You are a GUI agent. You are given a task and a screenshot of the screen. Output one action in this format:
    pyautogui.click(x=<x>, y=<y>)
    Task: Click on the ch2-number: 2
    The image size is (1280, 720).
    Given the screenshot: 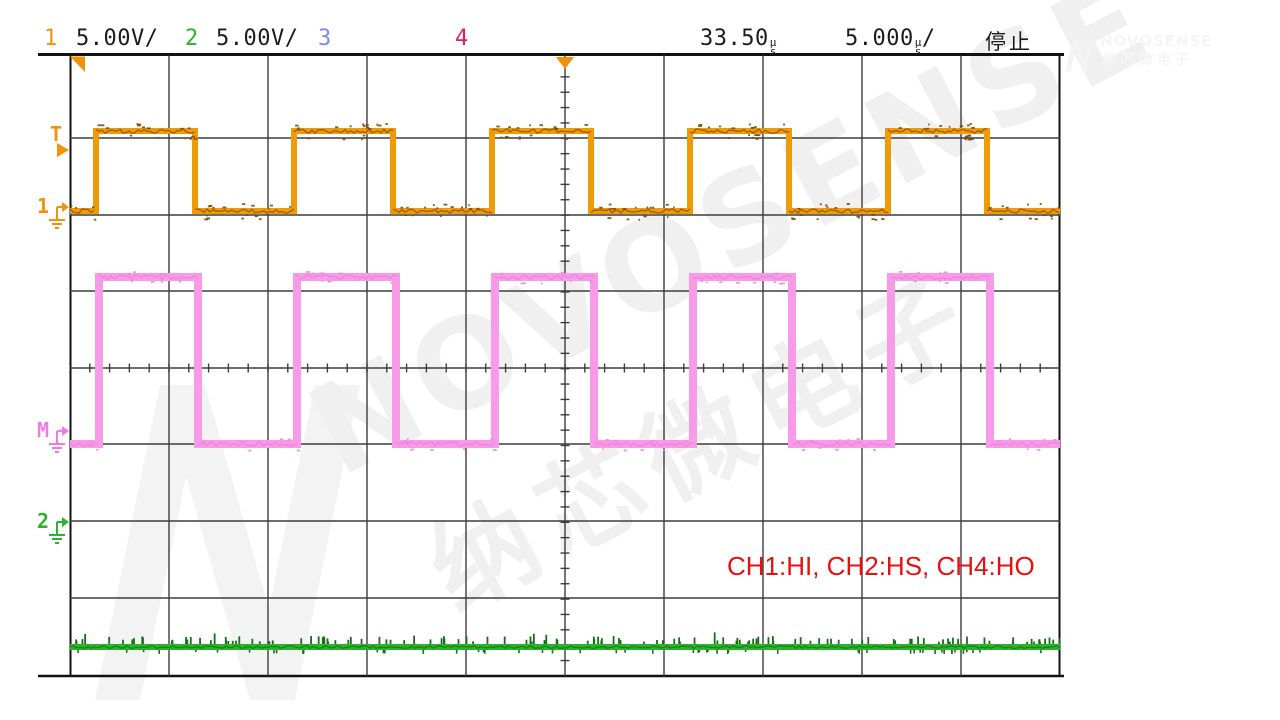 What is the action you would take?
    pyautogui.click(x=192, y=38)
    